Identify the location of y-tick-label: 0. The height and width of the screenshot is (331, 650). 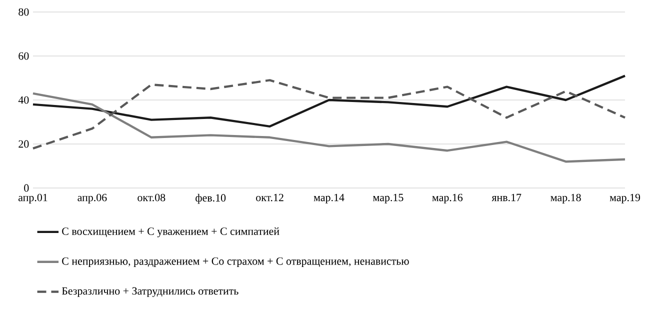
(26, 188).